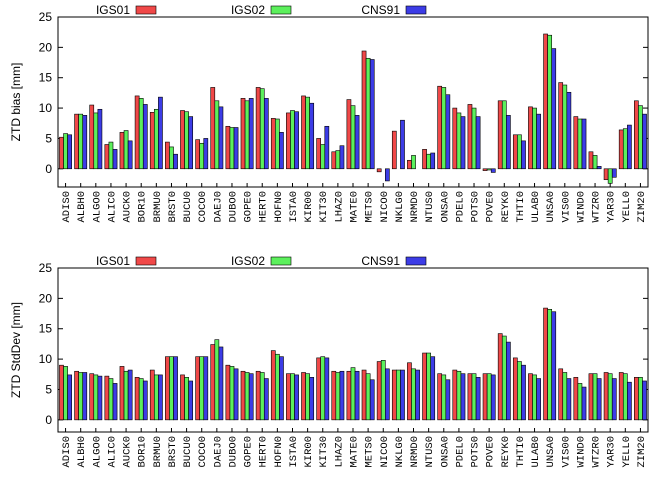 Image resolution: width=659 pixels, height=493 pixels. Describe the element at coordinates (143, 207) in the screenshot. I see `x-tick-label: BOR10` at that location.